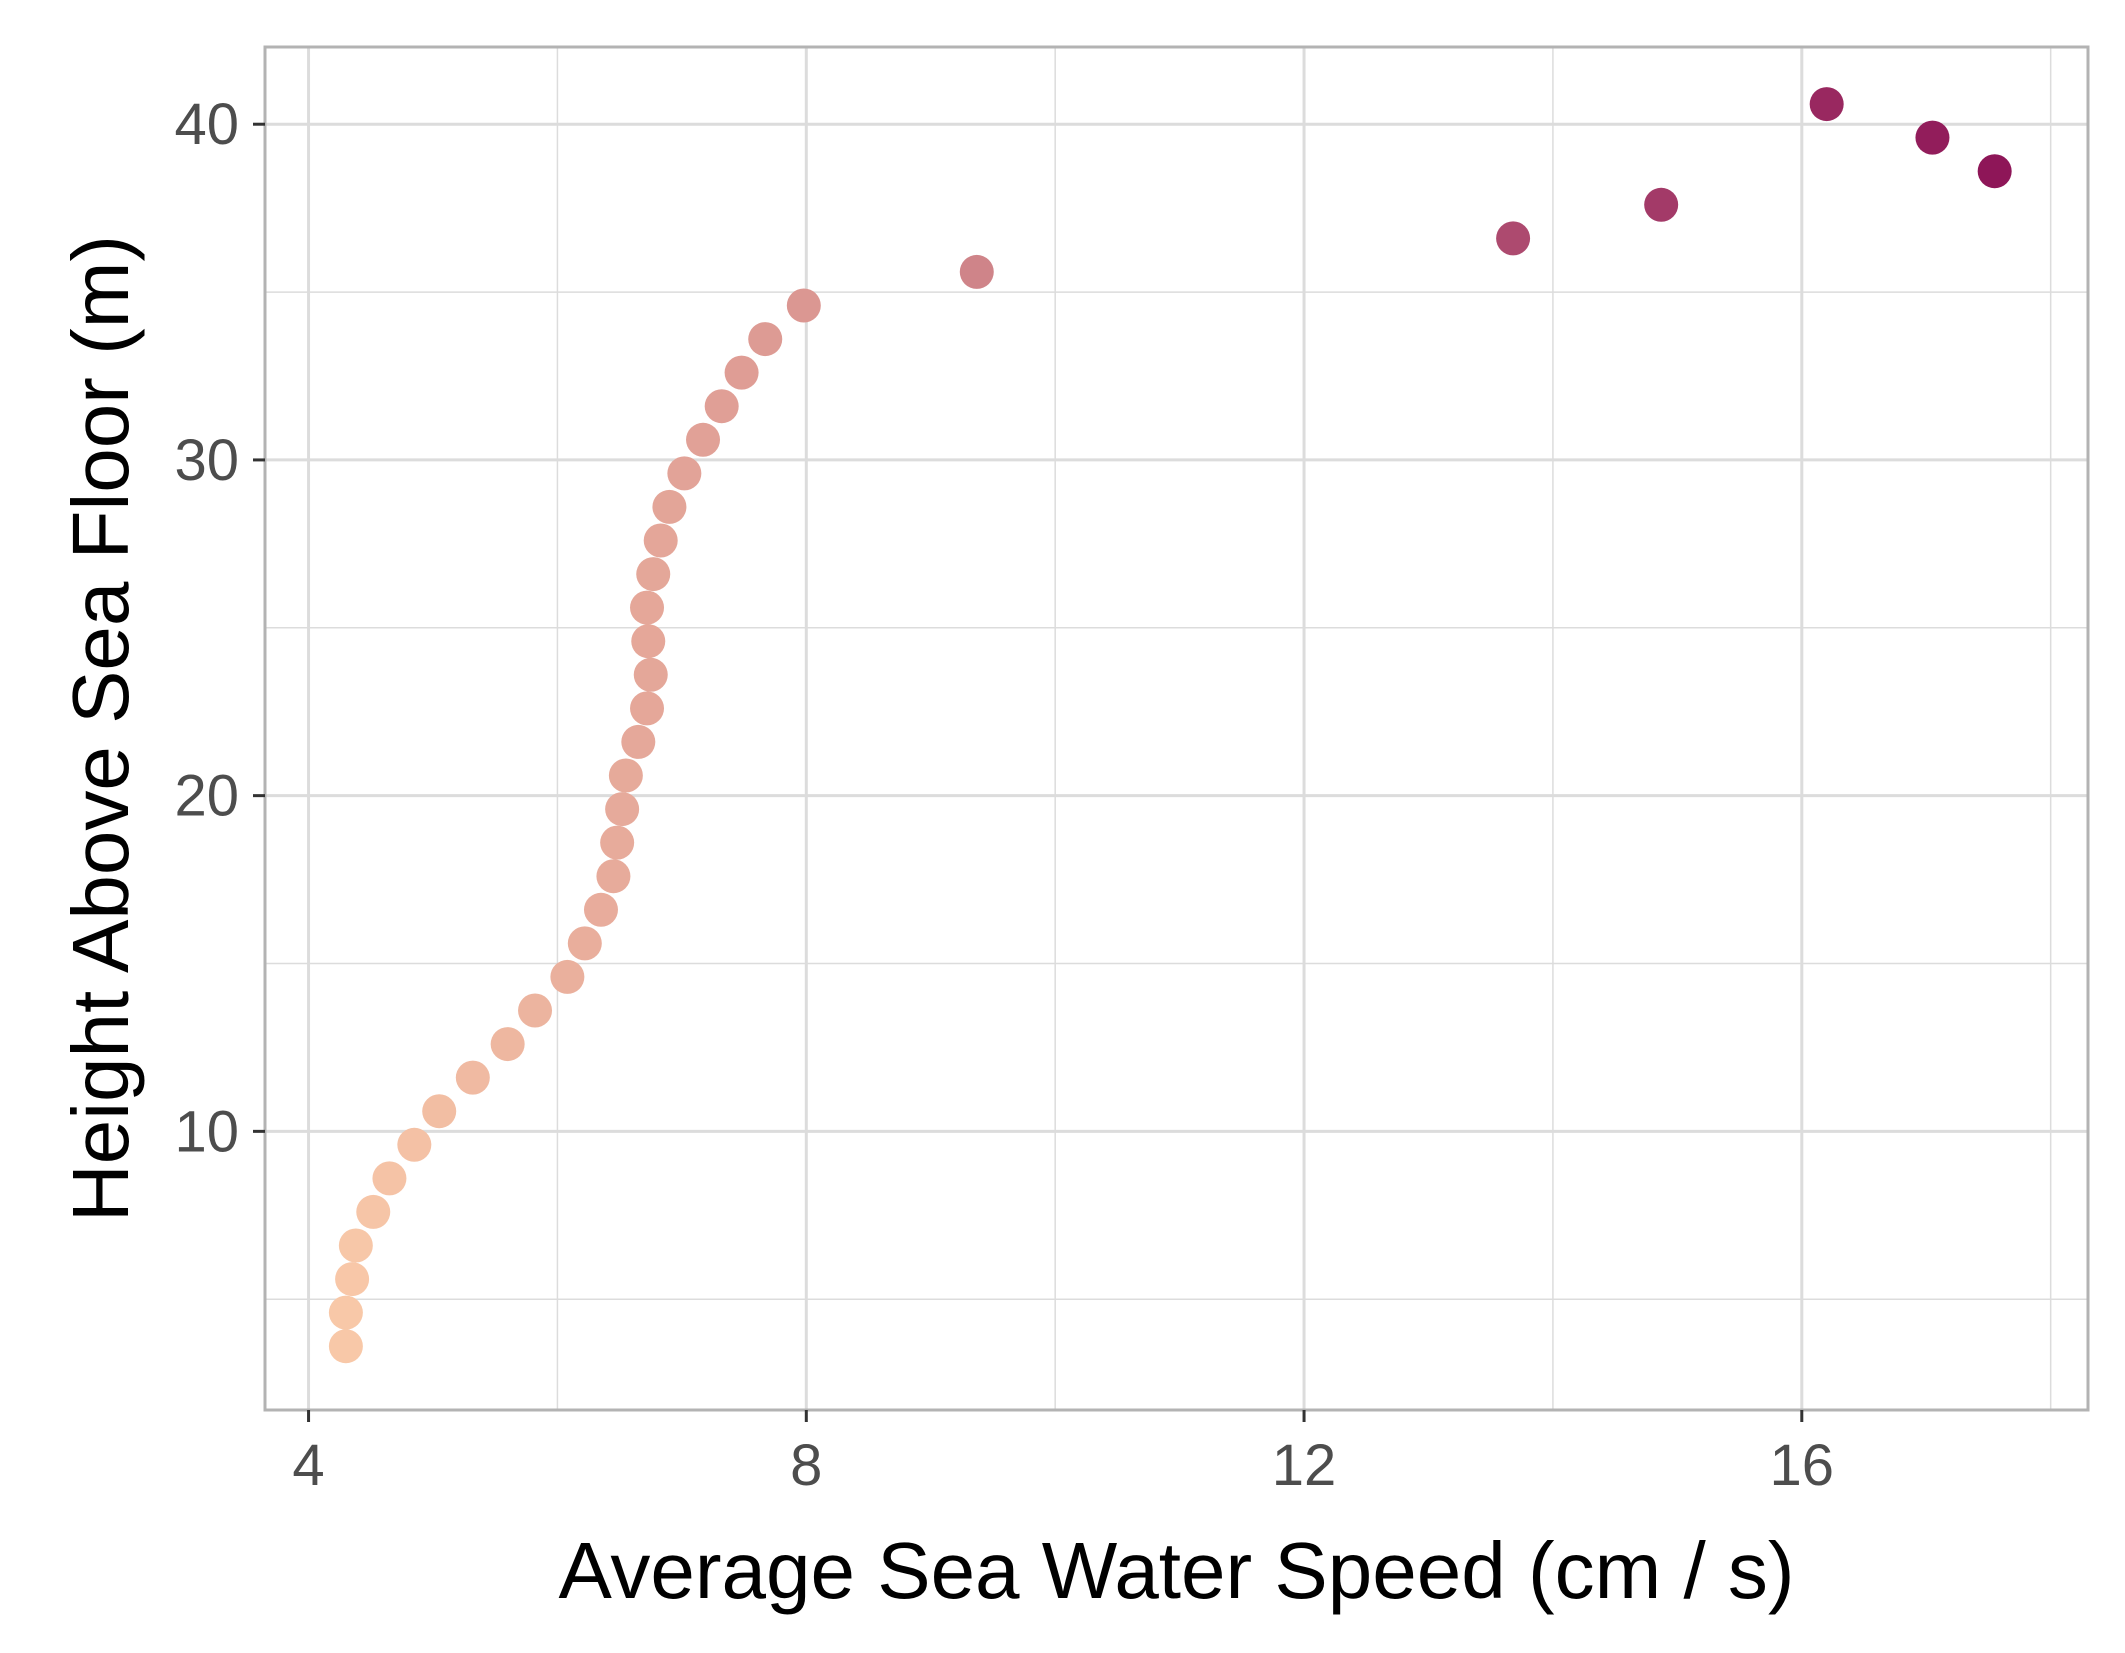  What do you see at coordinates (206, 796) in the screenshot?
I see `y-tick-label: 20` at bounding box center [206, 796].